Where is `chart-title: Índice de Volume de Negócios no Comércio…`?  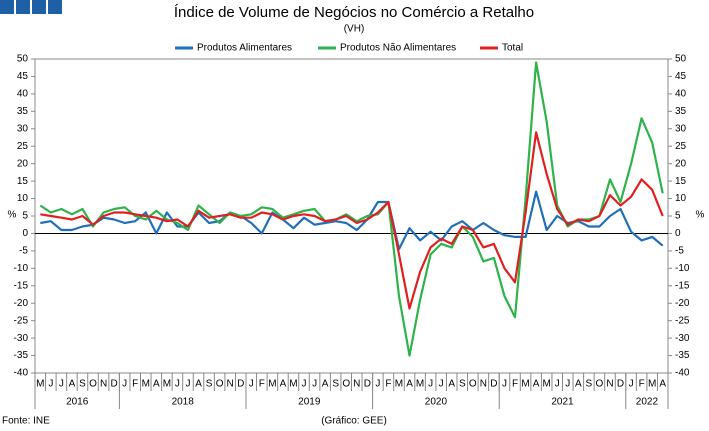
chart-title: Índice de Volume de Negócios no Comércio… is located at coordinates (354, 12).